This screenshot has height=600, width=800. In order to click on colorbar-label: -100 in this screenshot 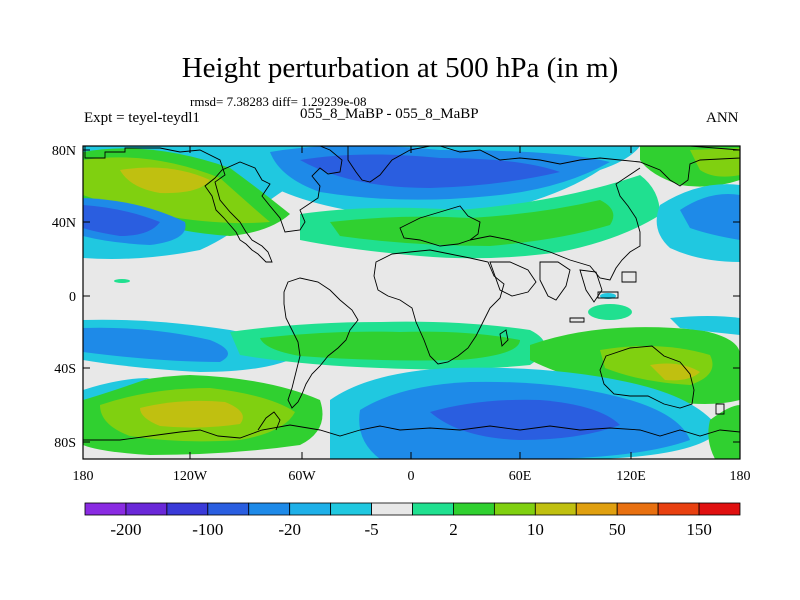, I will do `click(207, 529)`.